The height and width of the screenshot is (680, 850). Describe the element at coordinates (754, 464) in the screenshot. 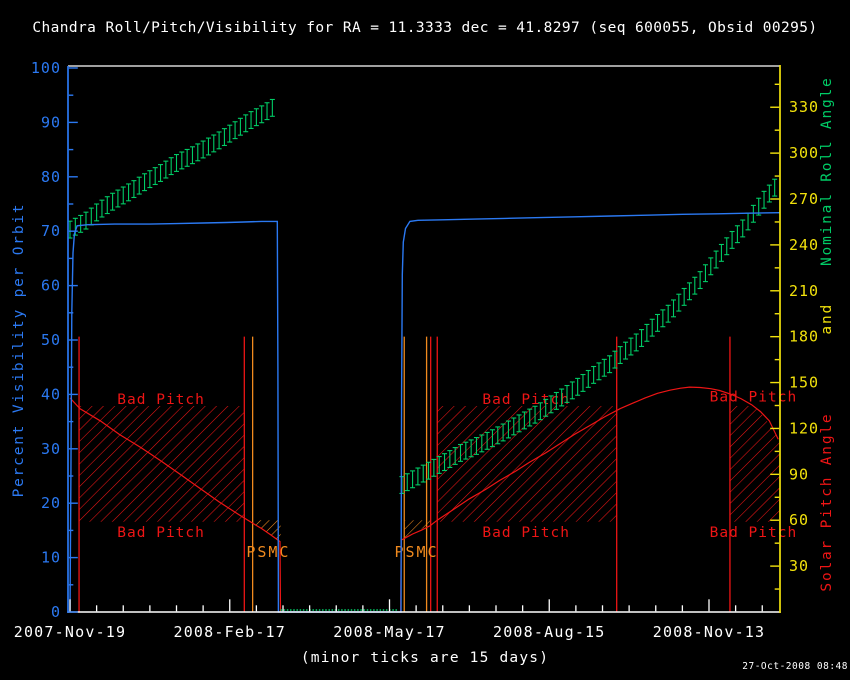

I see `bad-pitch-region` at that location.